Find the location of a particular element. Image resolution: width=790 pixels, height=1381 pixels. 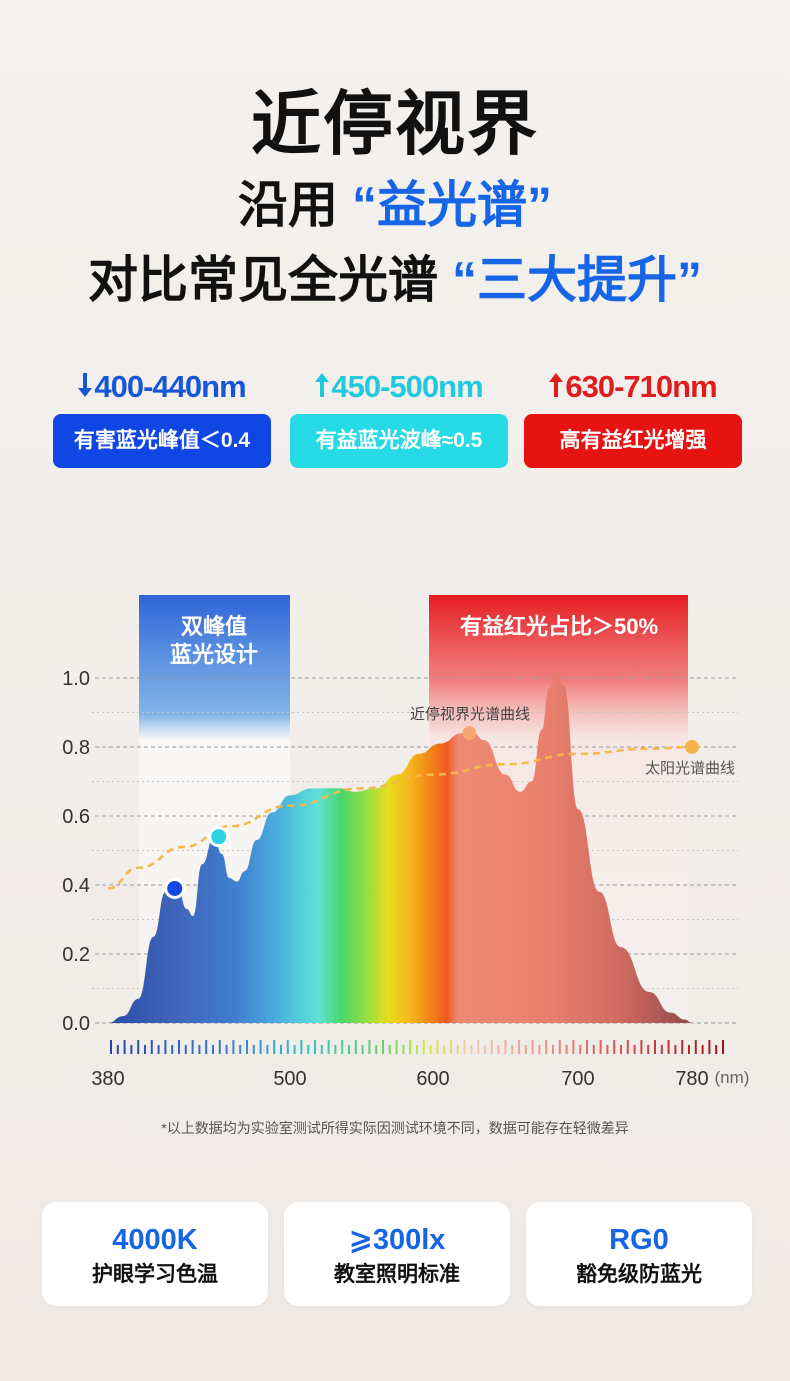

feature-beneficial-red: 630-710nm 高有益红光增强 is located at coordinates (633, 418).